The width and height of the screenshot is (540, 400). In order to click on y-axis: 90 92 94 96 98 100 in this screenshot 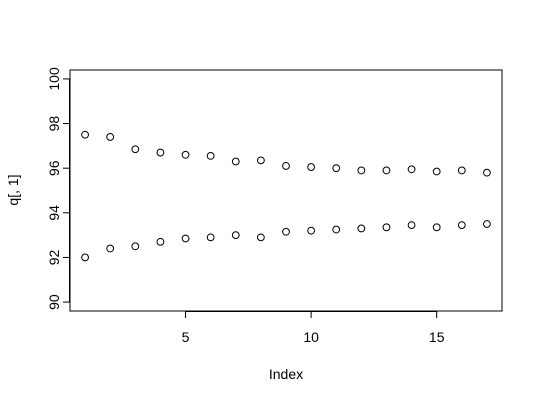, I will do `click(58, 188)`.